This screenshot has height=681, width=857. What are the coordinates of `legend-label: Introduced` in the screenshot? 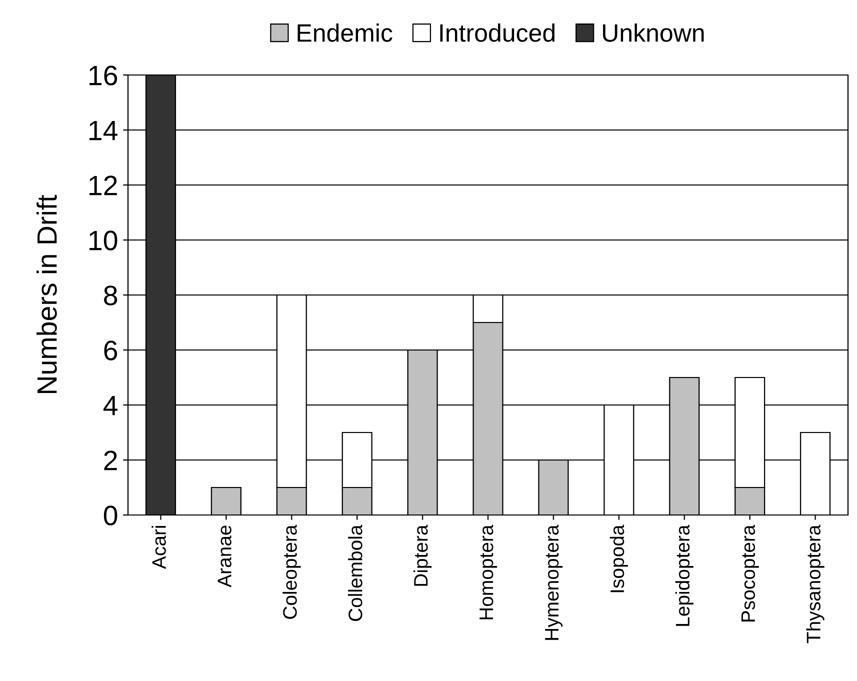 It's located at (497, 32).